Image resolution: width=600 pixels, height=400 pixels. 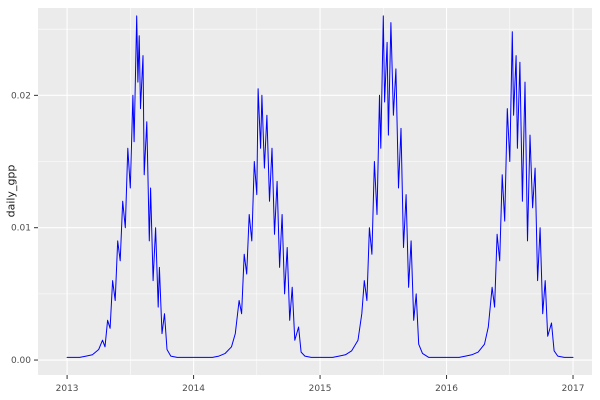 What do you see at coordinates (21, 96) in the screenshot?
I see `y-tick-label: 0.02` at bounding box center [21, 96].